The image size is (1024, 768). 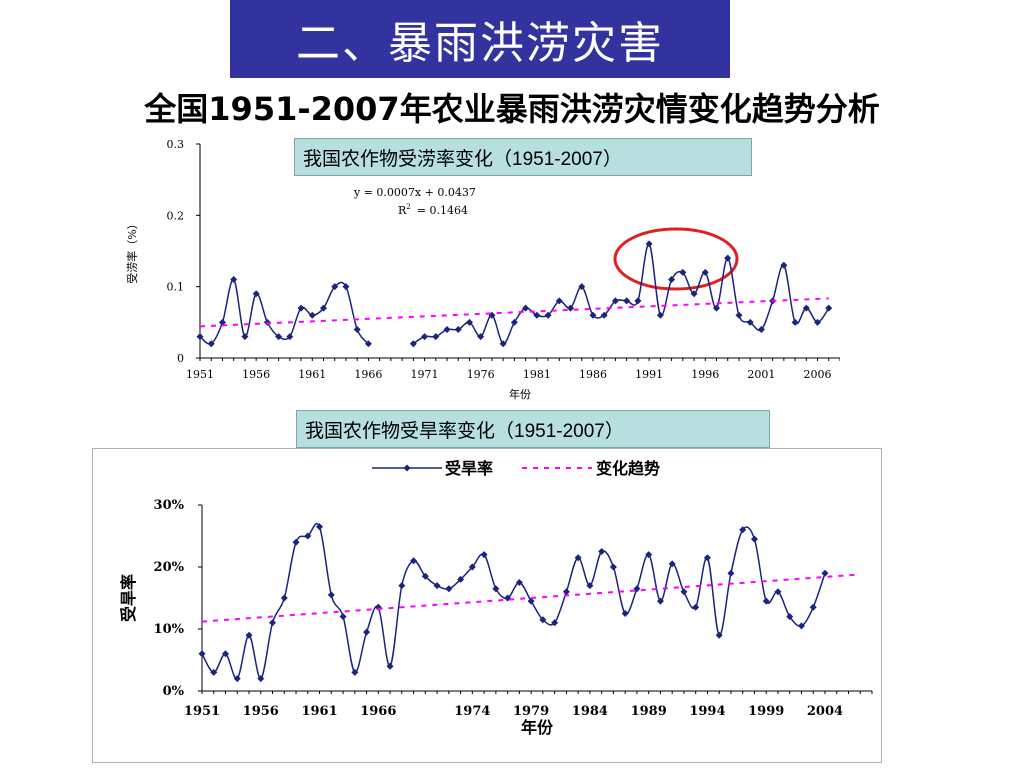 What do you see at coordinates (169, 567) in the screenshot?
I see `y-tick-label: 20%` at bounding box center [169, 567].